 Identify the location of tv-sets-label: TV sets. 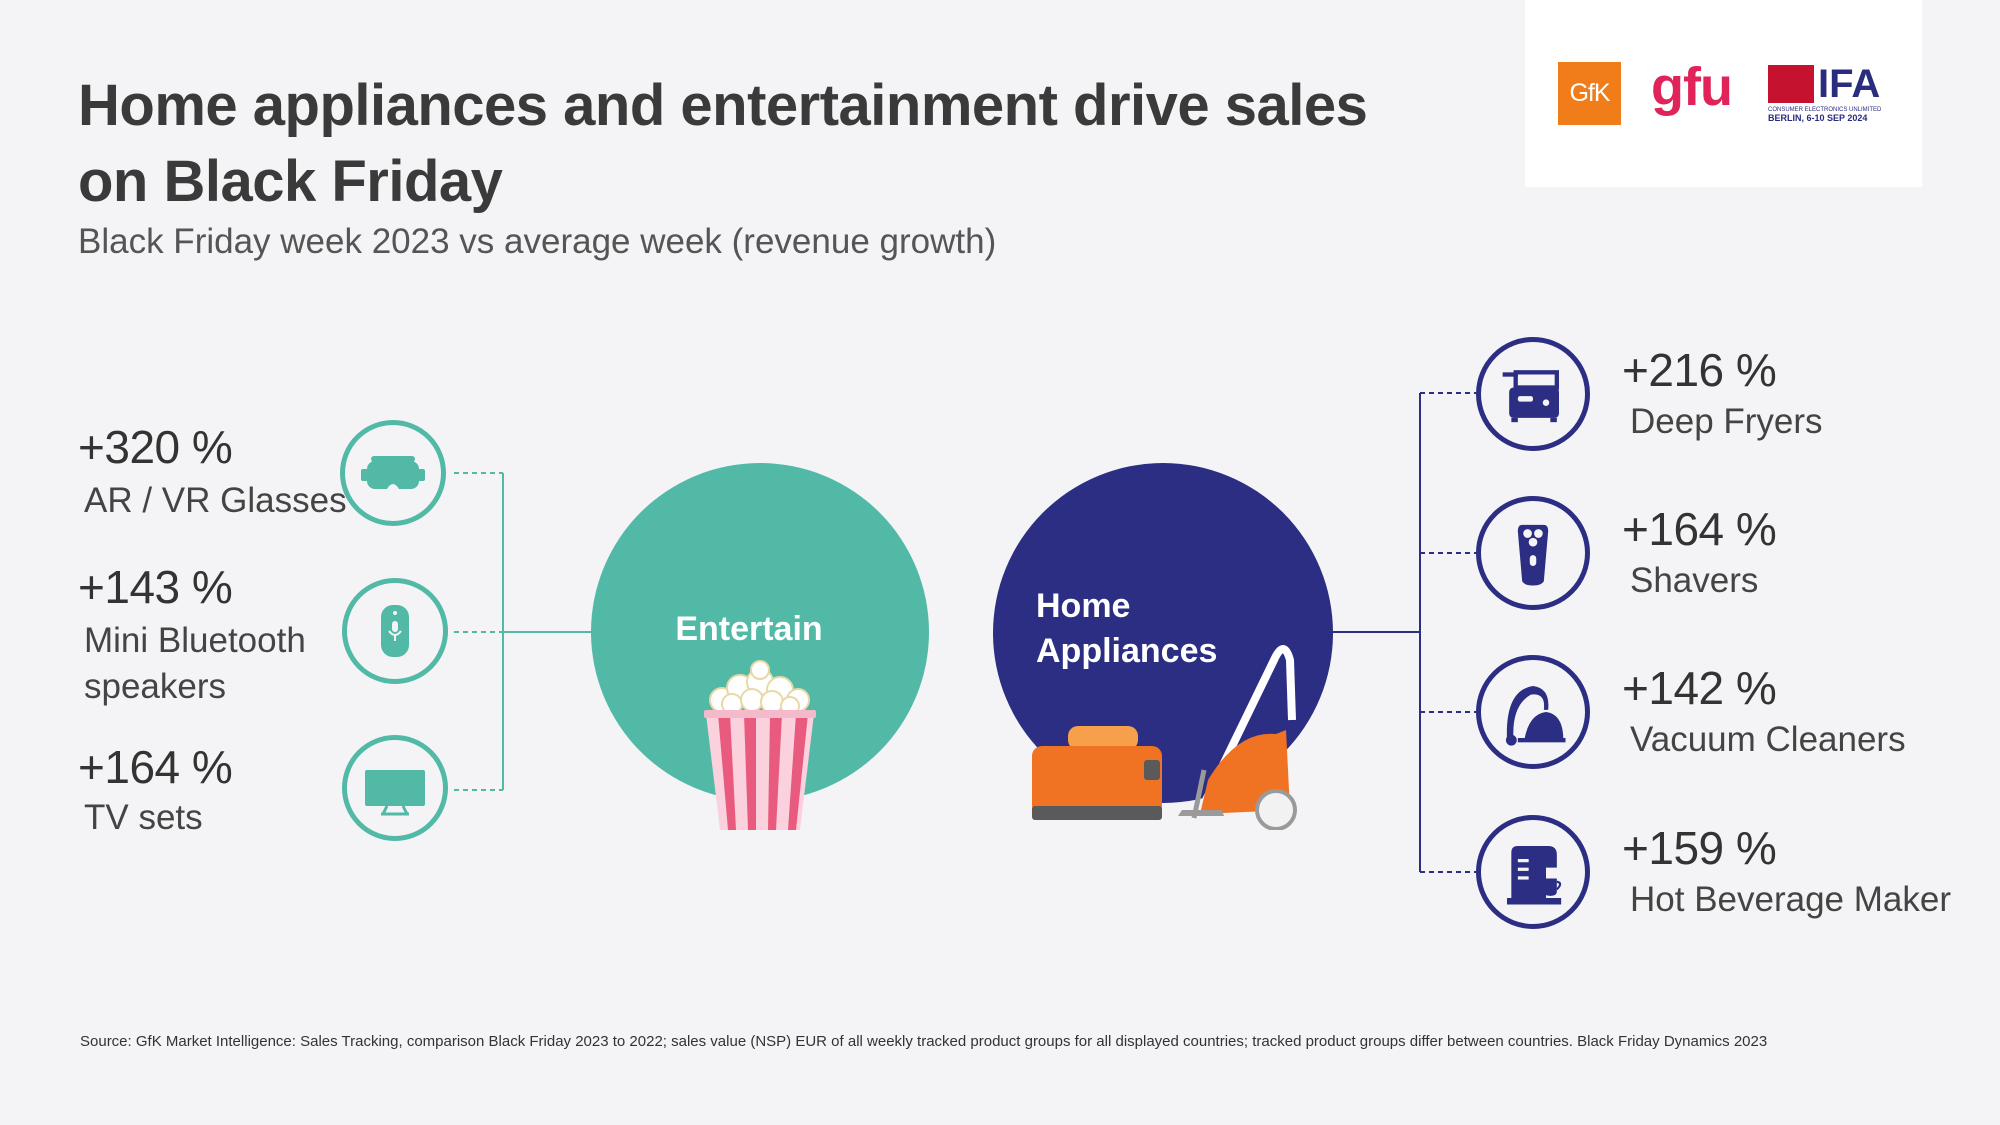
(143, 817).